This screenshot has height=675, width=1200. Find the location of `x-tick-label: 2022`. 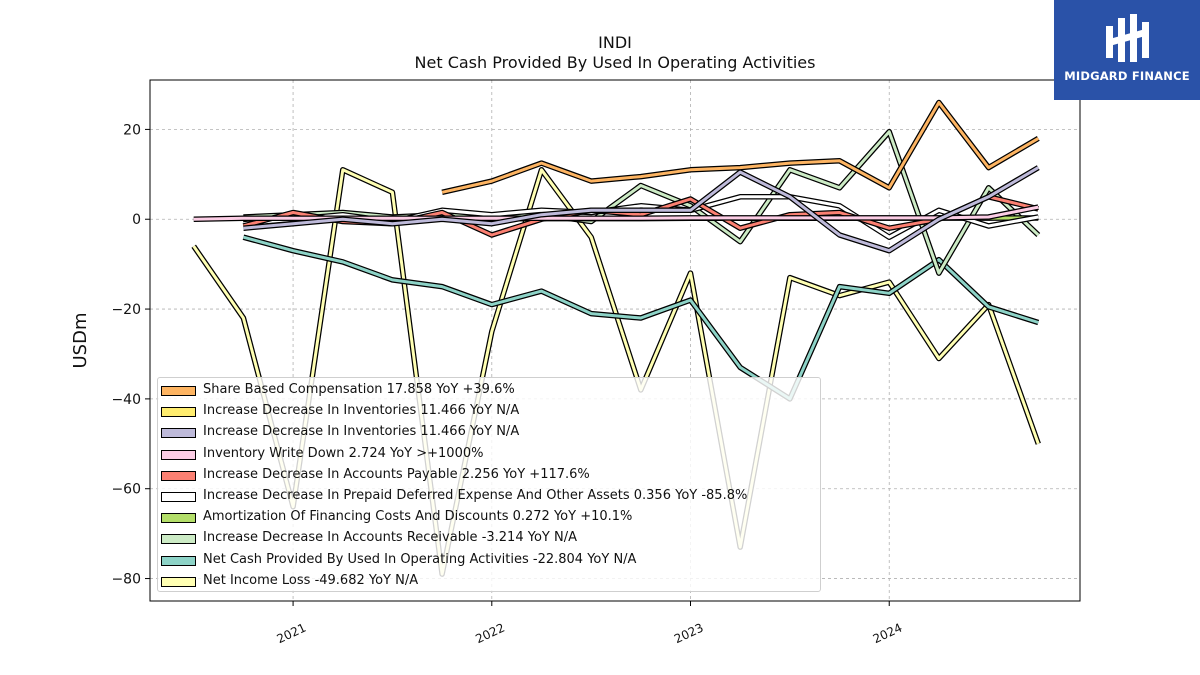

x-tick-label: 2022 is located at coordinates (490, 634).